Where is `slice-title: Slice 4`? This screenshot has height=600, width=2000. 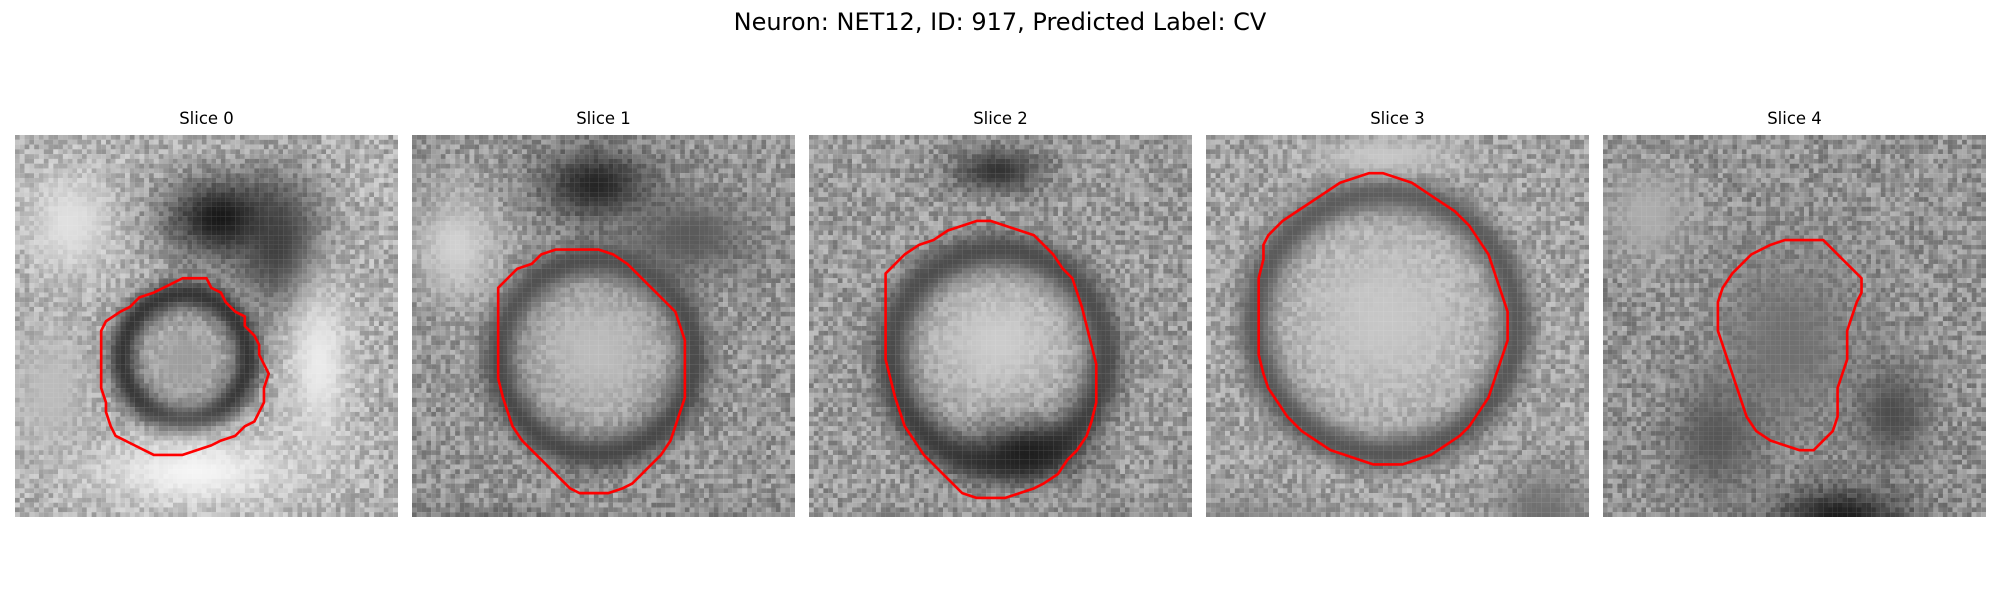 slice-title: Slice 4 is located at coordinates (1794, 119).